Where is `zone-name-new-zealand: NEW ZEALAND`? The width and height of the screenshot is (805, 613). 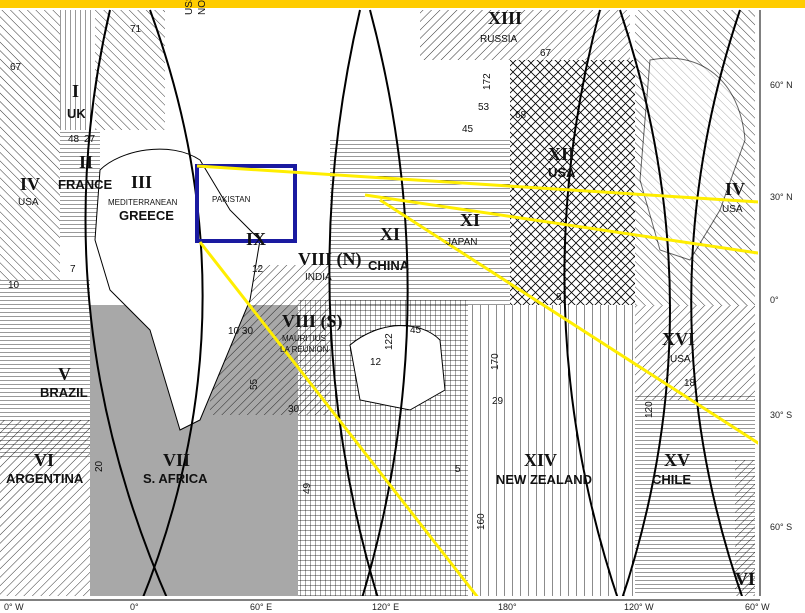 zone-name-new-zealand: NEW ZEALAND is located at coordinates (544, 479).